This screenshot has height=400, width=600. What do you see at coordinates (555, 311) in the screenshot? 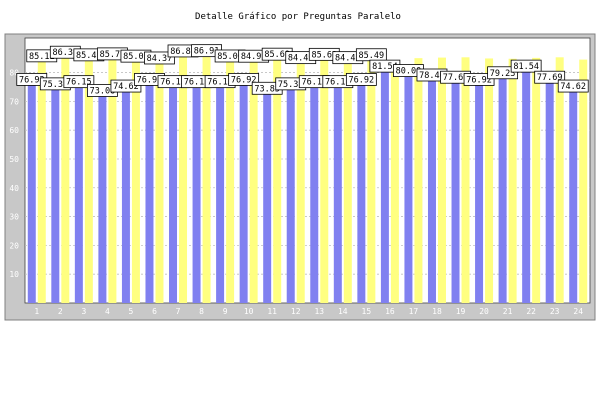
I see `x-tick-label: 23` at bounding box center [555, 311].